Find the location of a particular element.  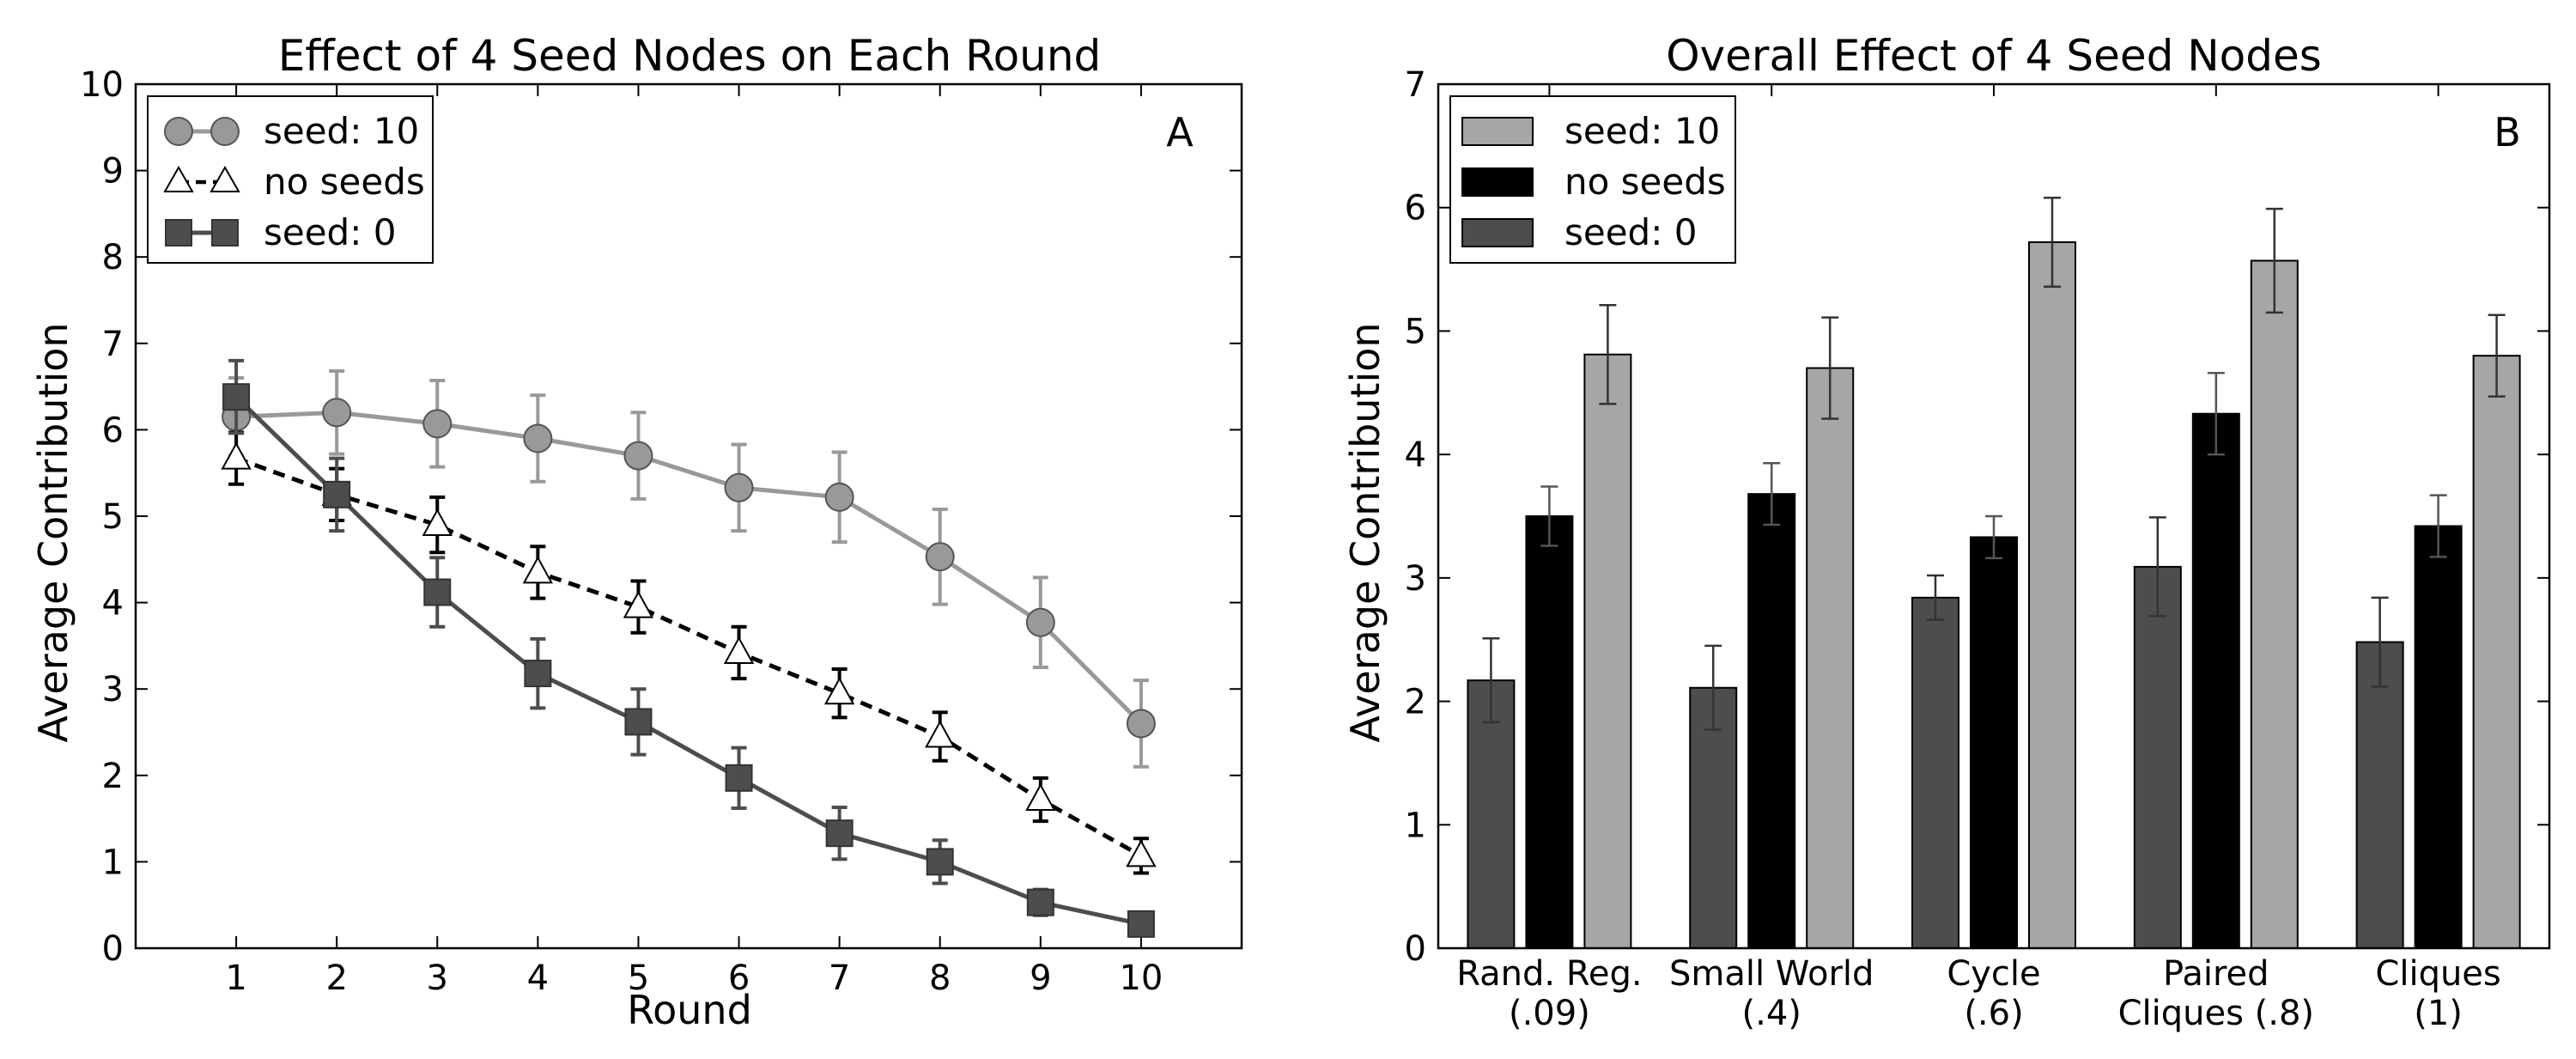

b-y-tick-label: 1 is located at coordinates (1415, 825).